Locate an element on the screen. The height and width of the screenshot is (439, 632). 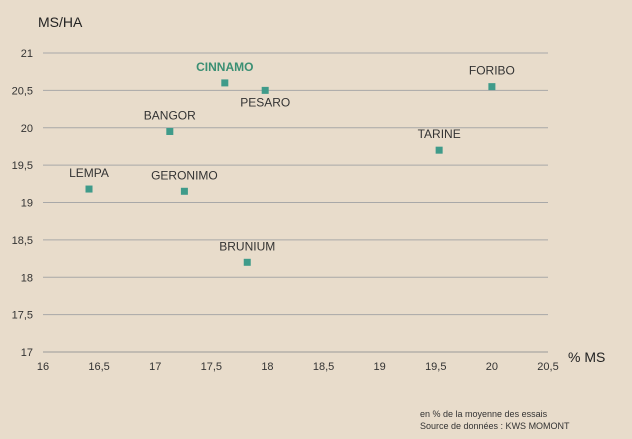
y-tick-label: 17 is located at coordinates (27, 353).